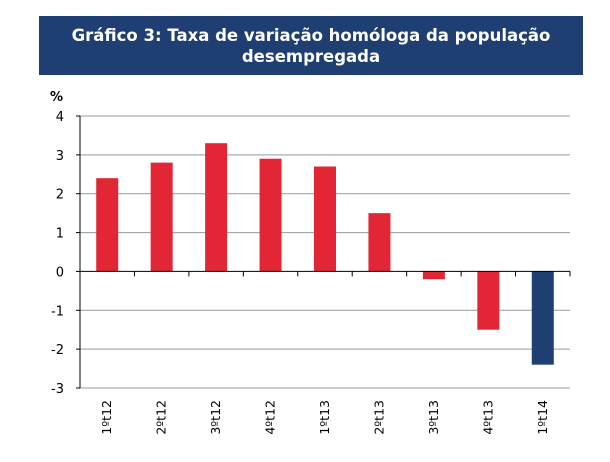 The width and height of the screenshot is (610, 462). Describe the element at coordinates (60, 272) in the screenshot. I see `y-tick-label: 0` at that location.